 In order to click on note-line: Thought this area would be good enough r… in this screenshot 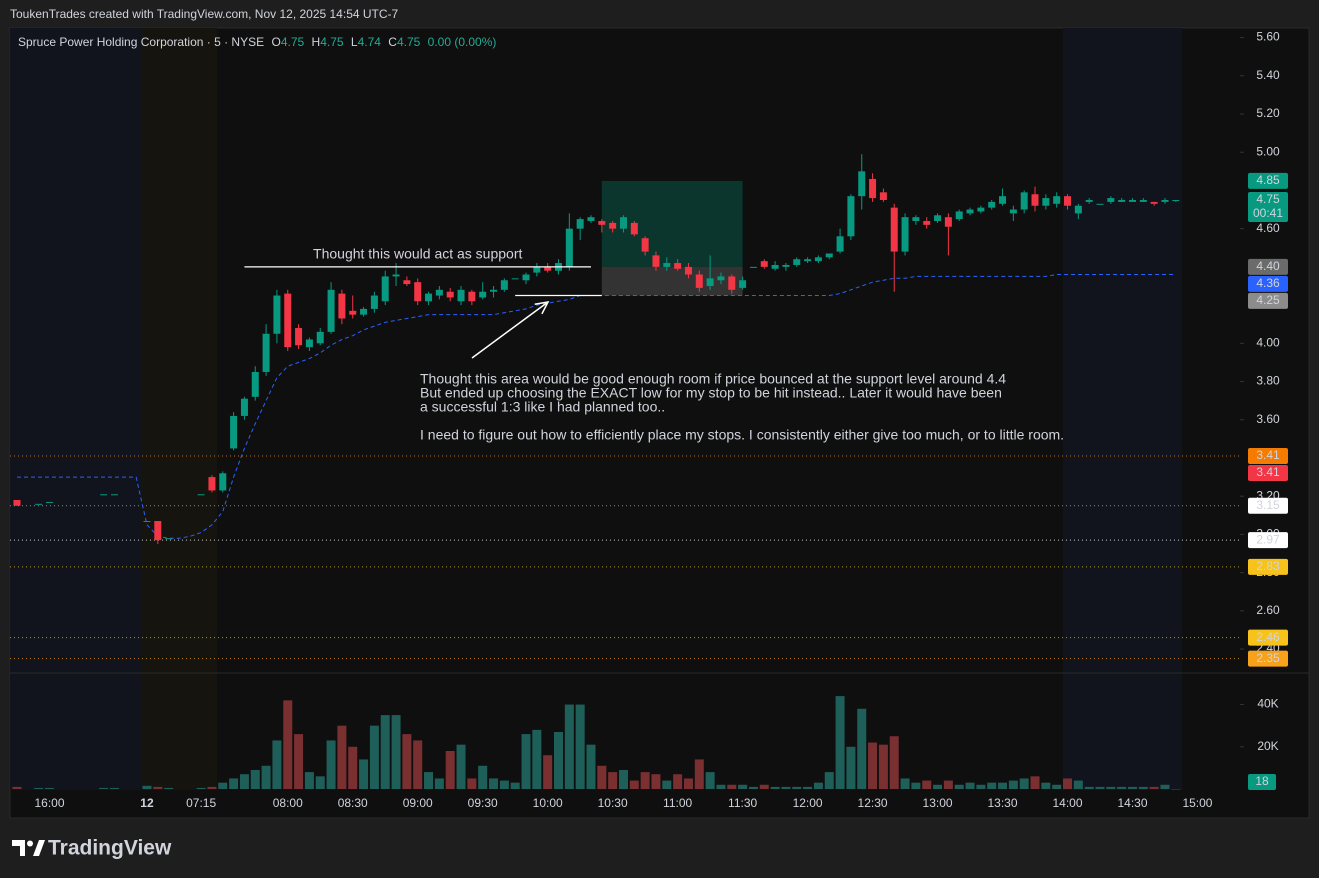, I will do `click(713, 379)`.